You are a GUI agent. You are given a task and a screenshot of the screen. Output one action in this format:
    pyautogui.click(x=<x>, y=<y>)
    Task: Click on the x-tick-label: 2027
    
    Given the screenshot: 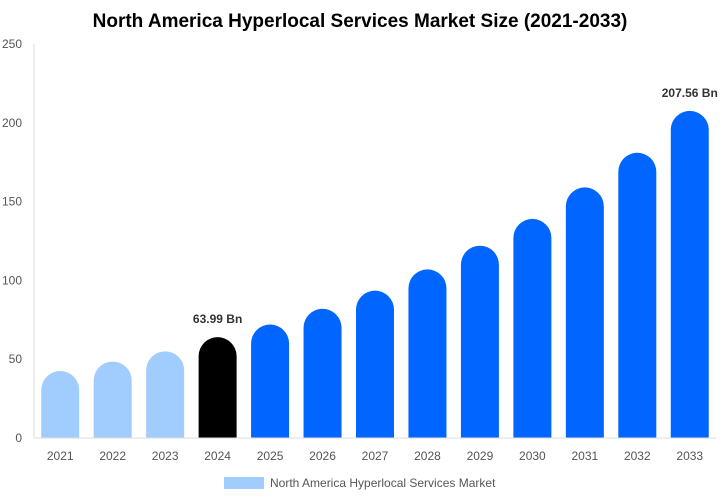 What is the action you would take?
    pyautogui.click(x=375, y=456)
    